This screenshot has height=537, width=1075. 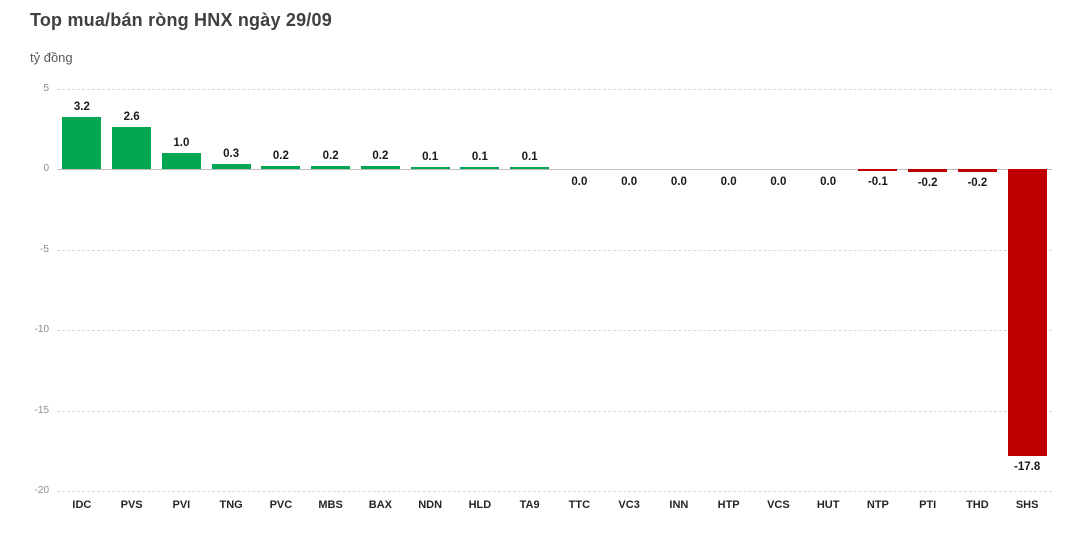 I want to click on x-axis-label: HTP, so click(x=728, y=505).